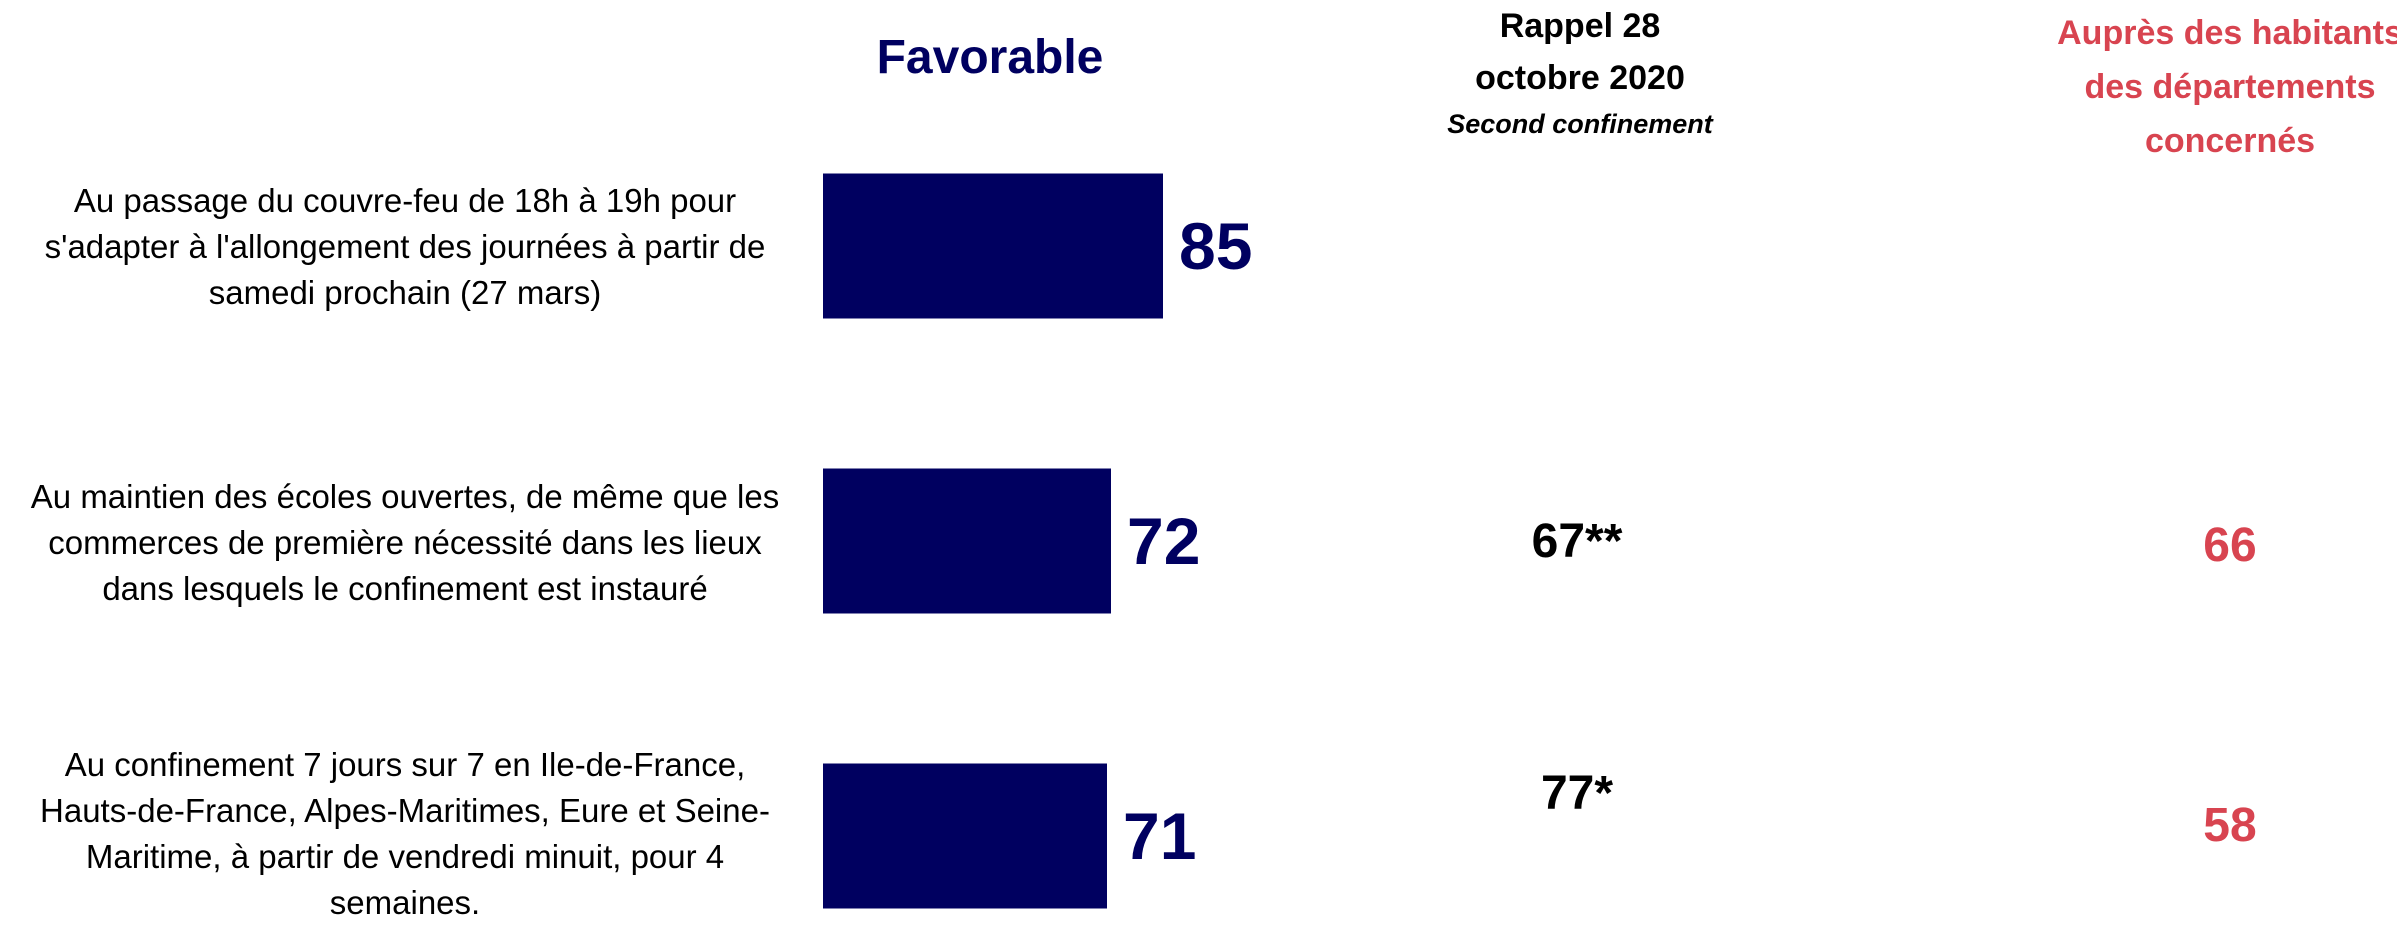  I want to click on aupres-header-line1: Auprès des habitants, so click(2227, 33).